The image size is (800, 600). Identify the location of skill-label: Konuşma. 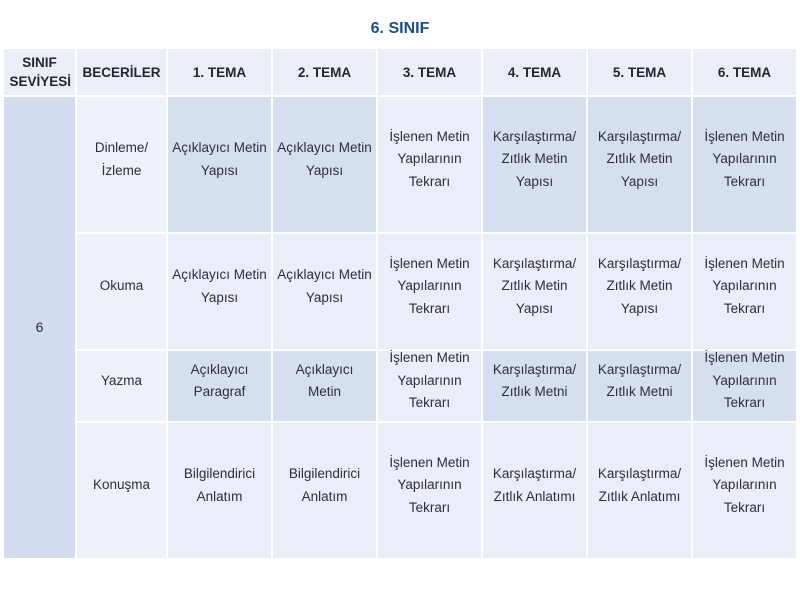
(121, 485).